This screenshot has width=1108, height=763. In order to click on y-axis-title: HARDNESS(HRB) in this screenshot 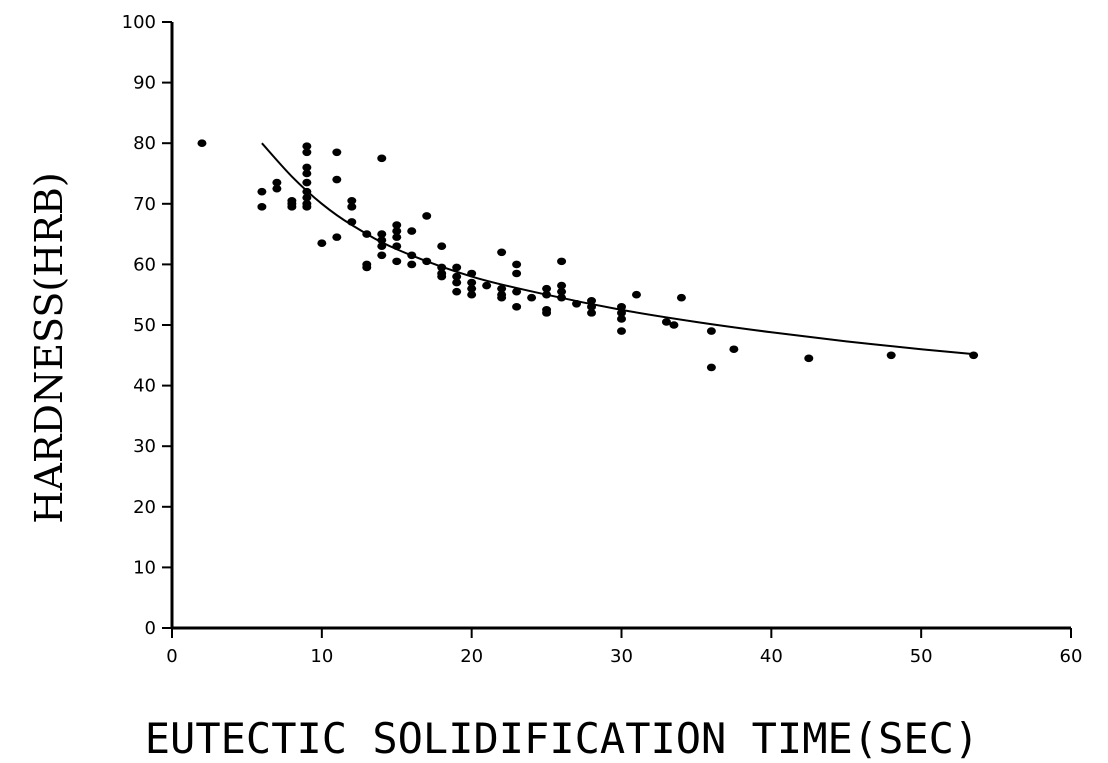, I will do `click(49, 347)`.